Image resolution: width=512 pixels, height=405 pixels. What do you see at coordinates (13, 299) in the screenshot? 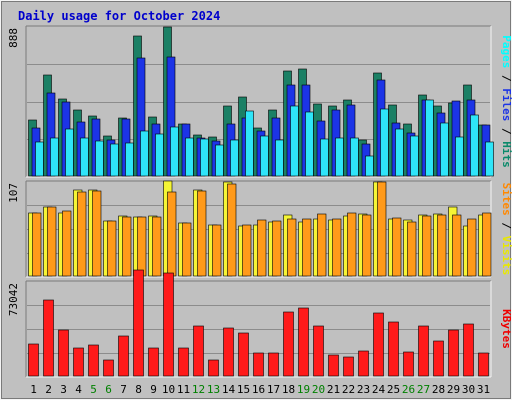
I see `kbytes-panel-ymax-label: 73042` at bounding box center [13, 299].